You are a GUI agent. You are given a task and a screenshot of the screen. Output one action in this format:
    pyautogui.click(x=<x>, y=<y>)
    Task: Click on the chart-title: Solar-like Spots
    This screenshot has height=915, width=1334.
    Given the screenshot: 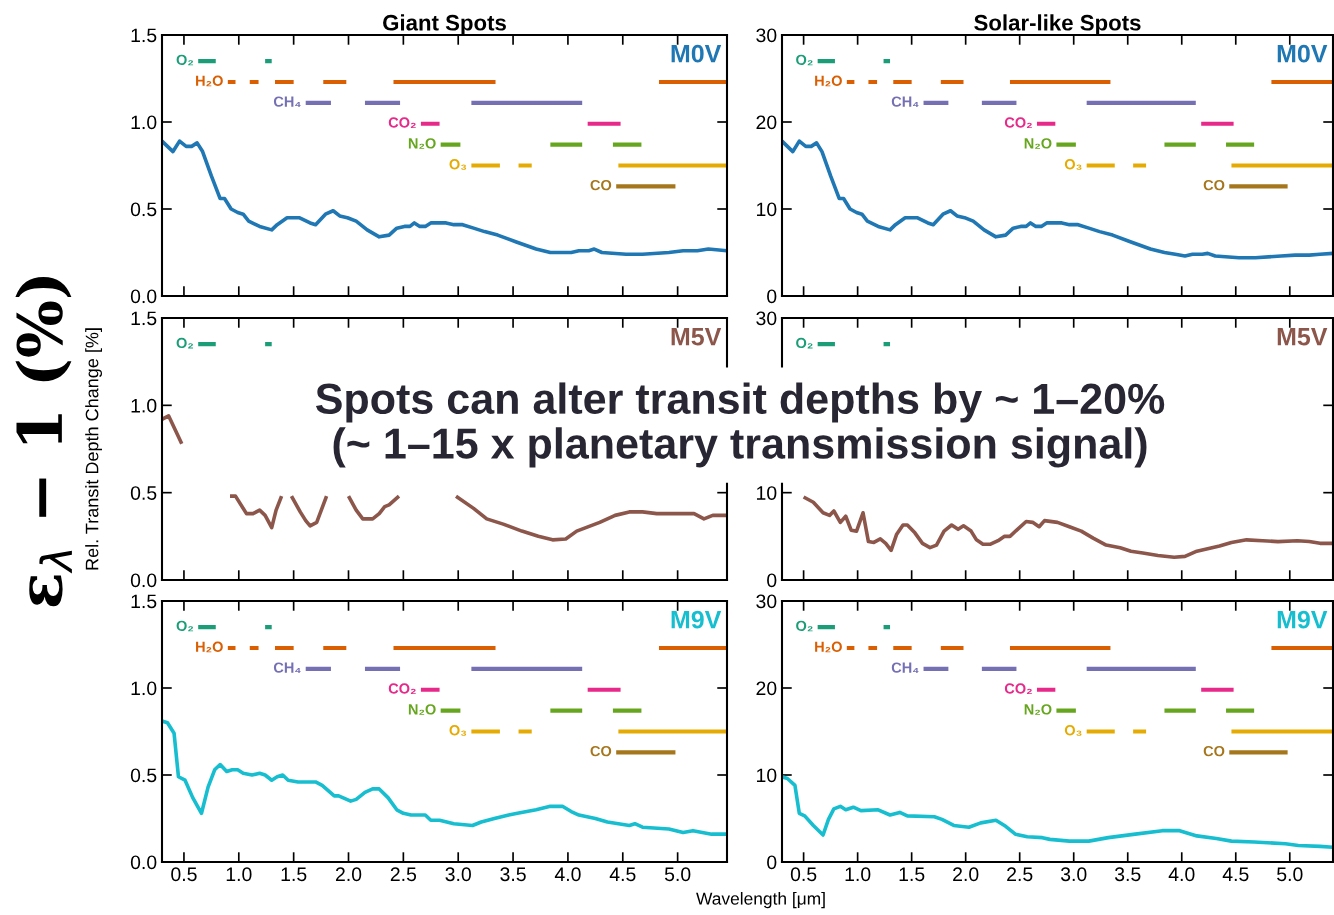 What is the action you would take?
    pyautogui.click(x=1057, y=24)
    